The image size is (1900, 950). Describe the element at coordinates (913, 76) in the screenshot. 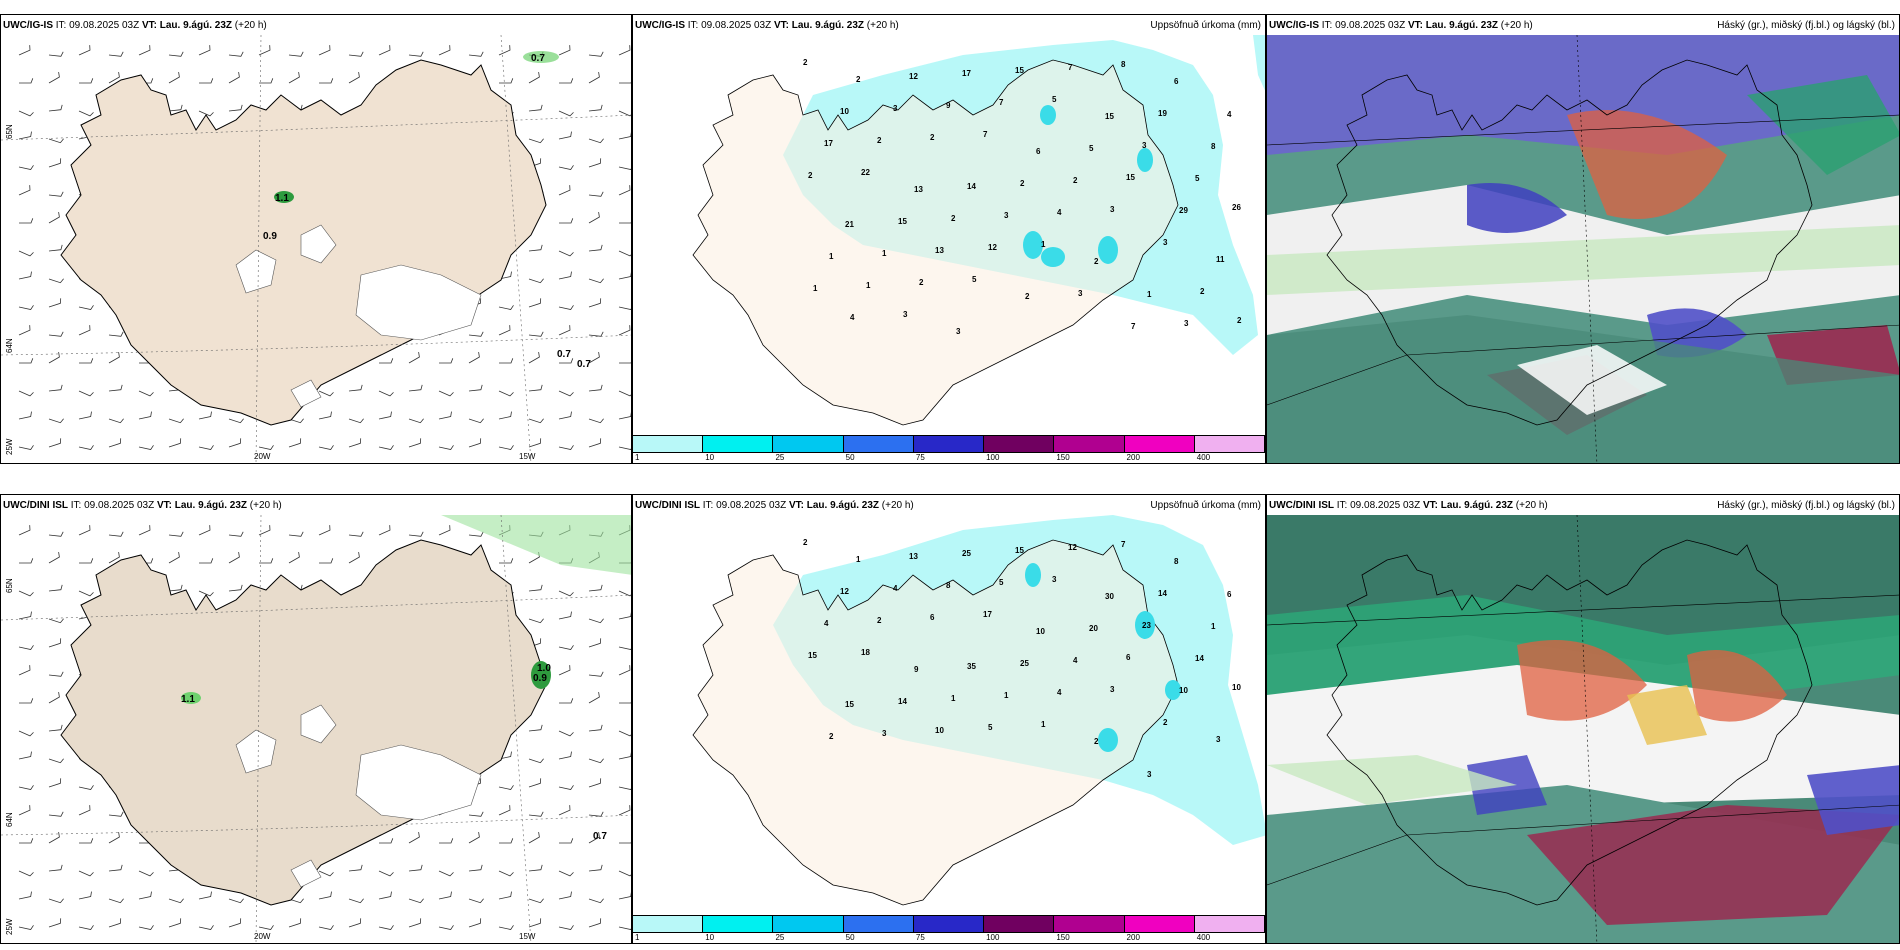

I see `precip-value: 12` at that location.